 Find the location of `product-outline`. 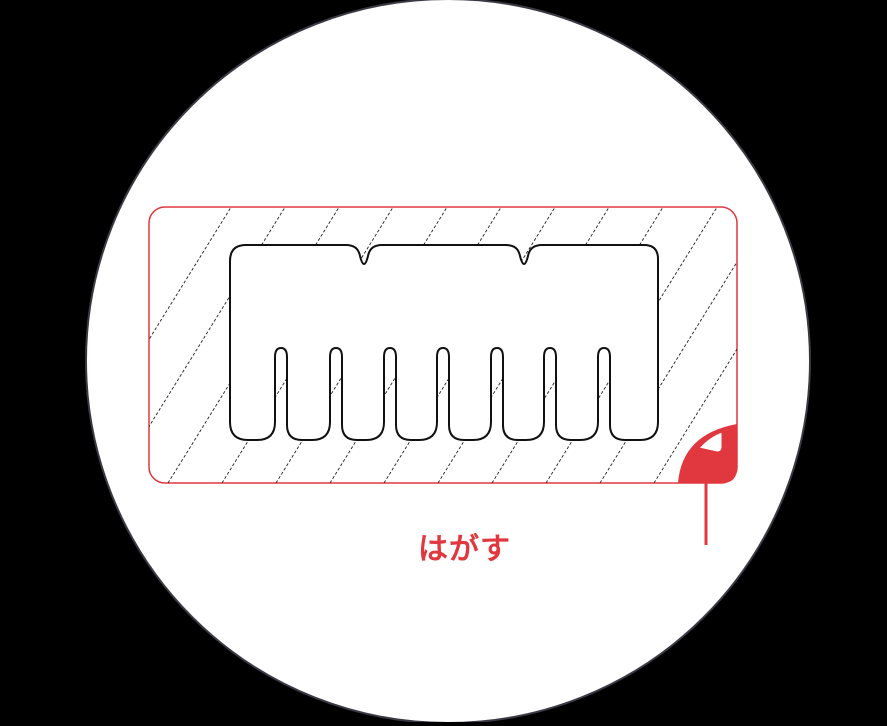

product-outline is located at coordinates (444, 342).